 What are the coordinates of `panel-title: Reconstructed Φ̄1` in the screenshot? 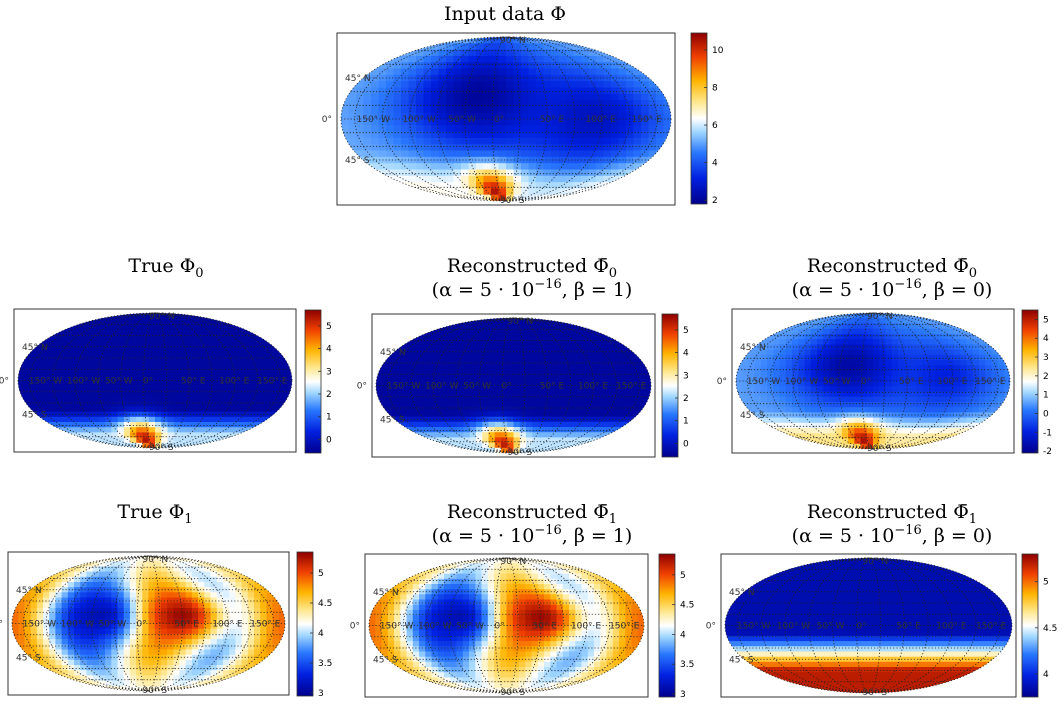 It's located at (892, 514).